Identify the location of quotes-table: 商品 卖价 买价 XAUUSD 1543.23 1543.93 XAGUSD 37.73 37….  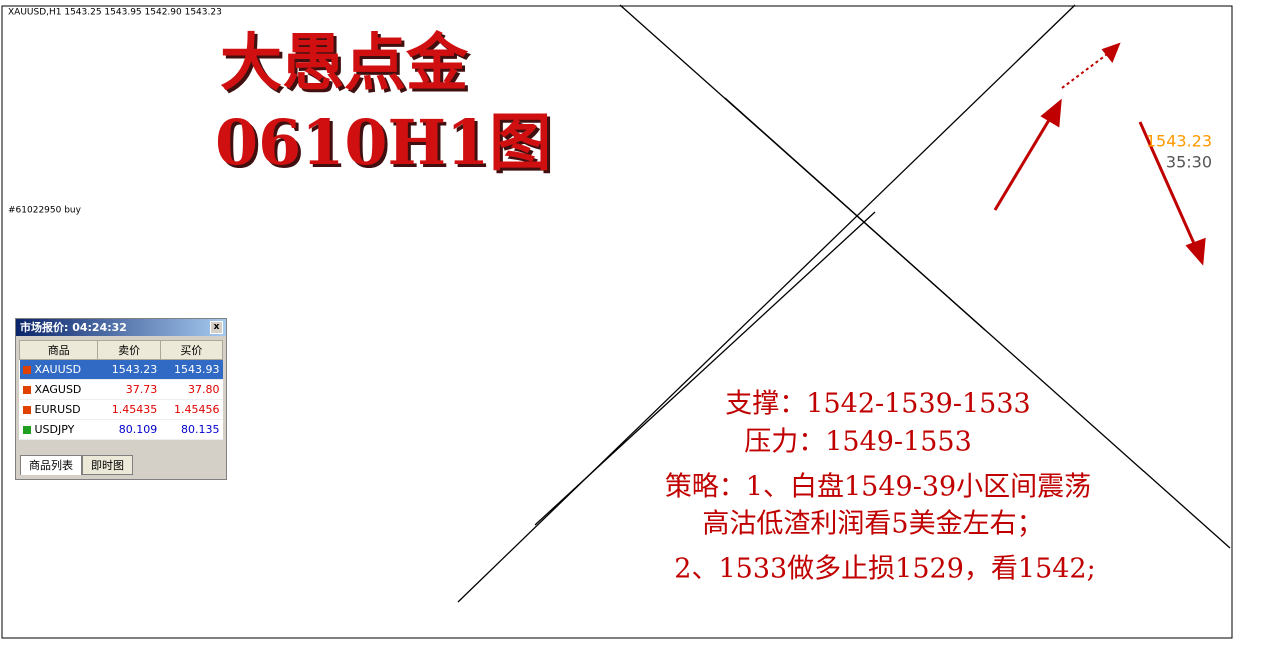
(121, 390).